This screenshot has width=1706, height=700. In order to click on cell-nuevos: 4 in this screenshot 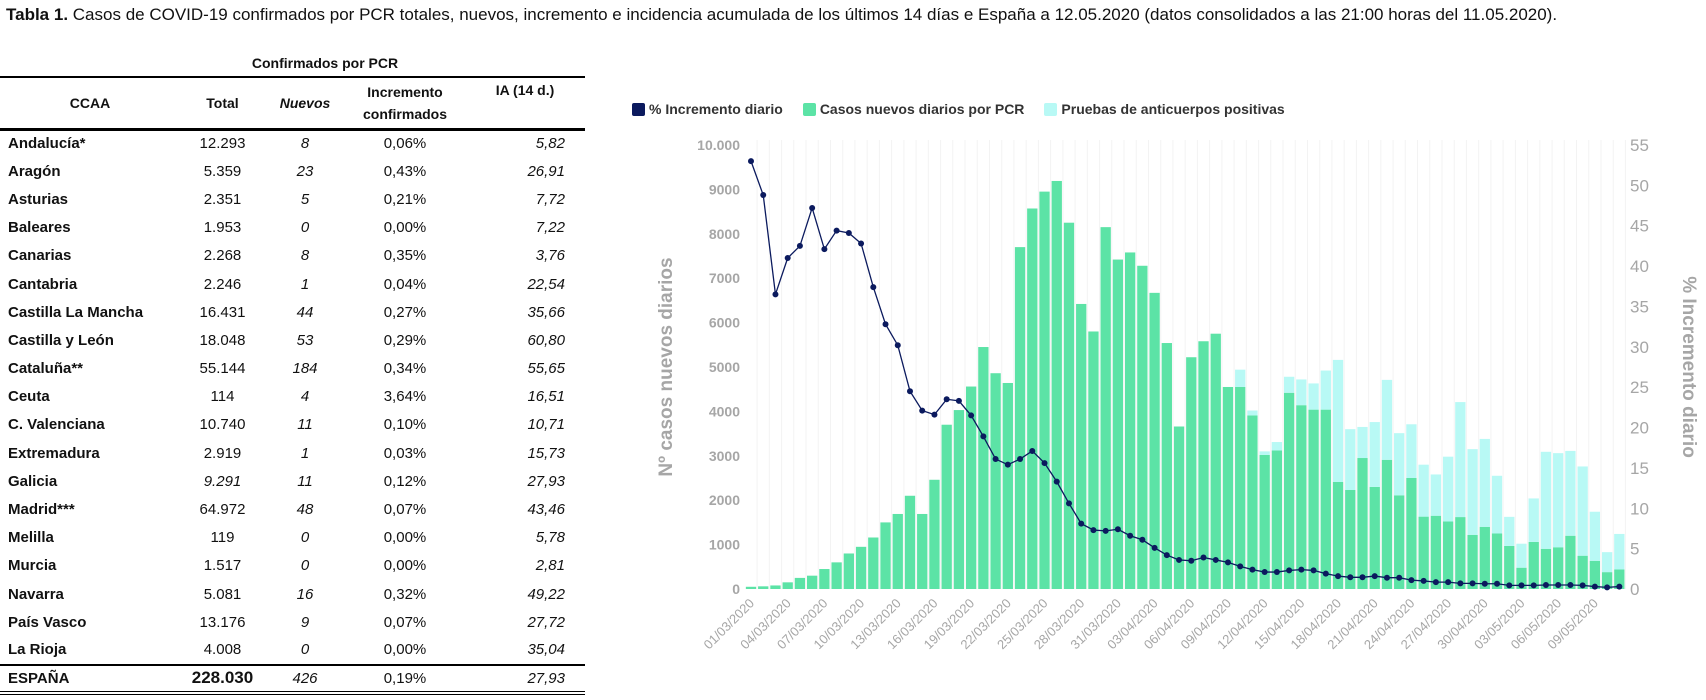, I will do `click(305, 397)`.